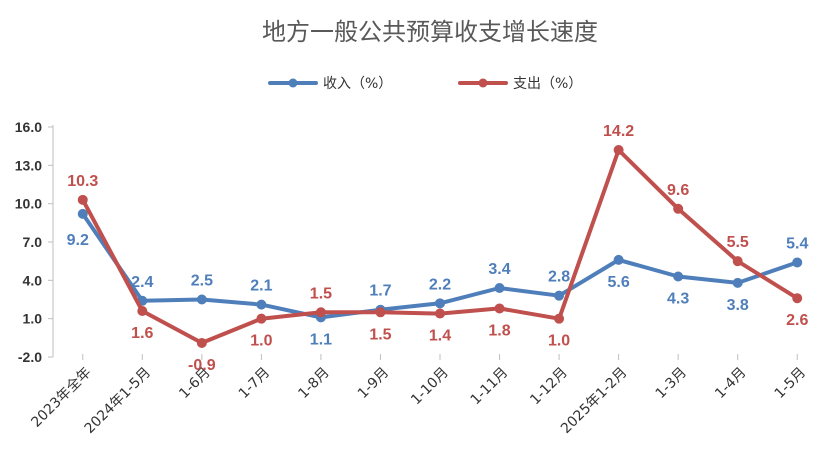 The height and width of the screenshot is (473, 827). Describe the element at coordinates (33, 319) in the screenshot. I see `y-tick-label: 1.0` at that location.